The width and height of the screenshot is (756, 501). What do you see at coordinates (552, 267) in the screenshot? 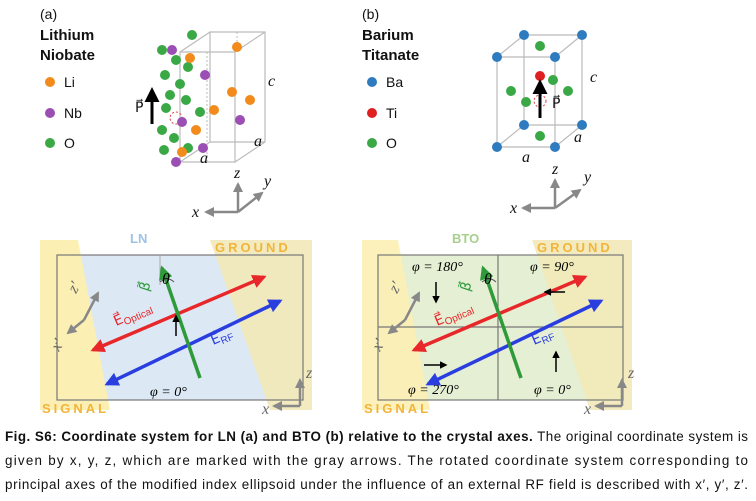
I see `phi-label: φ = 90°` at bounding box center [552, 267].